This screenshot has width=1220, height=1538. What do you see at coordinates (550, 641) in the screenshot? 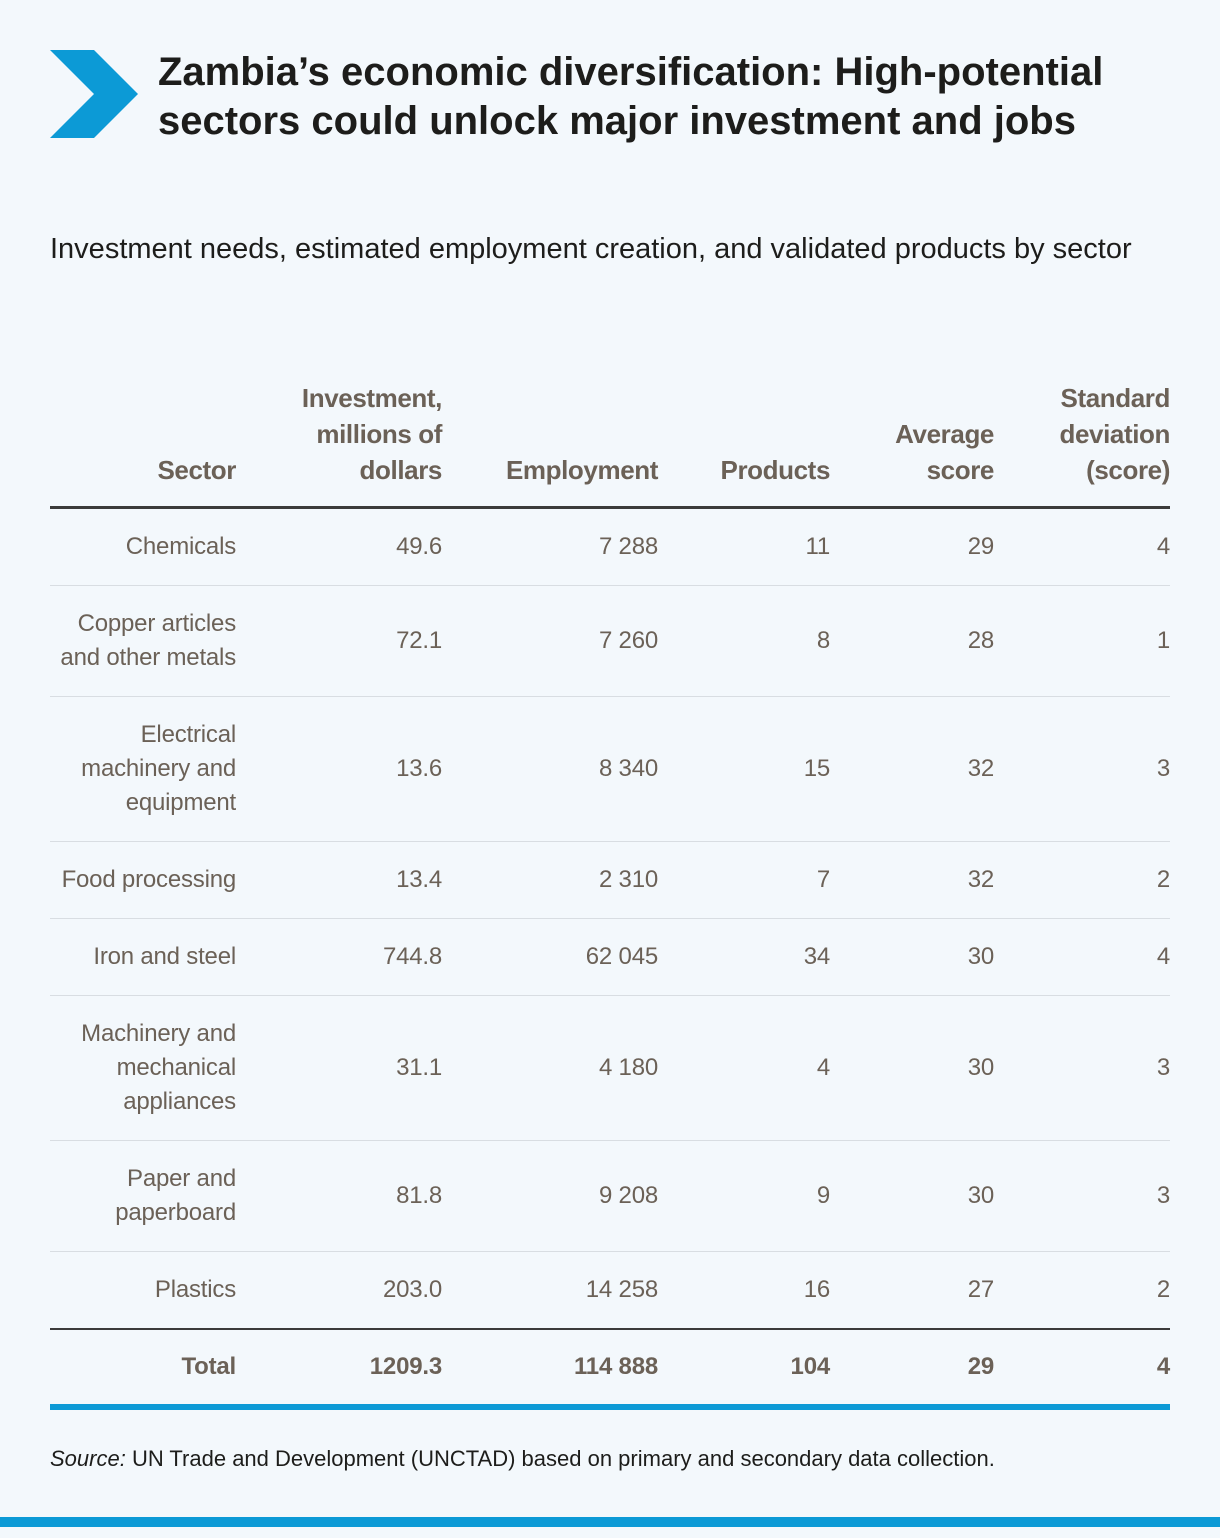
I see `cell-employment: 7 260` at bounding box center [550, 641].